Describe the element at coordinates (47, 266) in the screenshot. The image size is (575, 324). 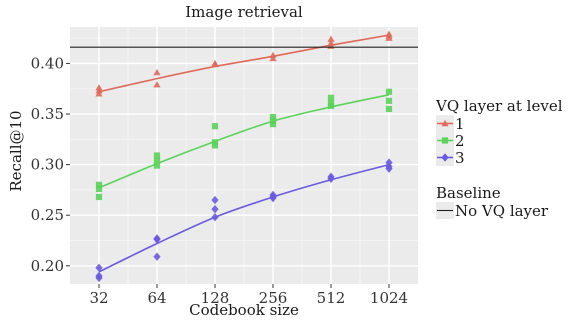
I see `y-tick-label: 0.20` at that location.